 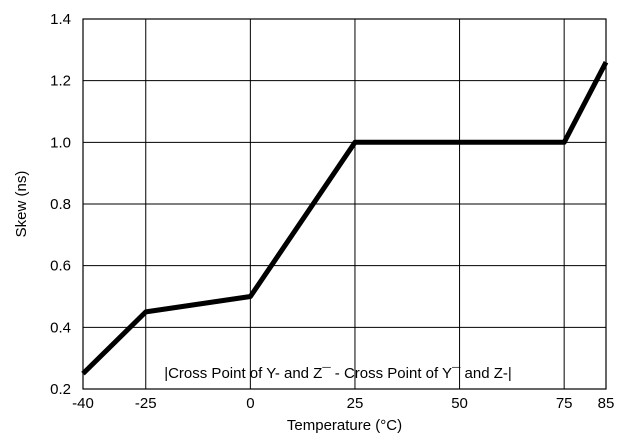 What do you see at coordinates (21, 204) in the screenshot?
I see `y-axis-label: Skew (ns)` at bounding box center [21, 204].